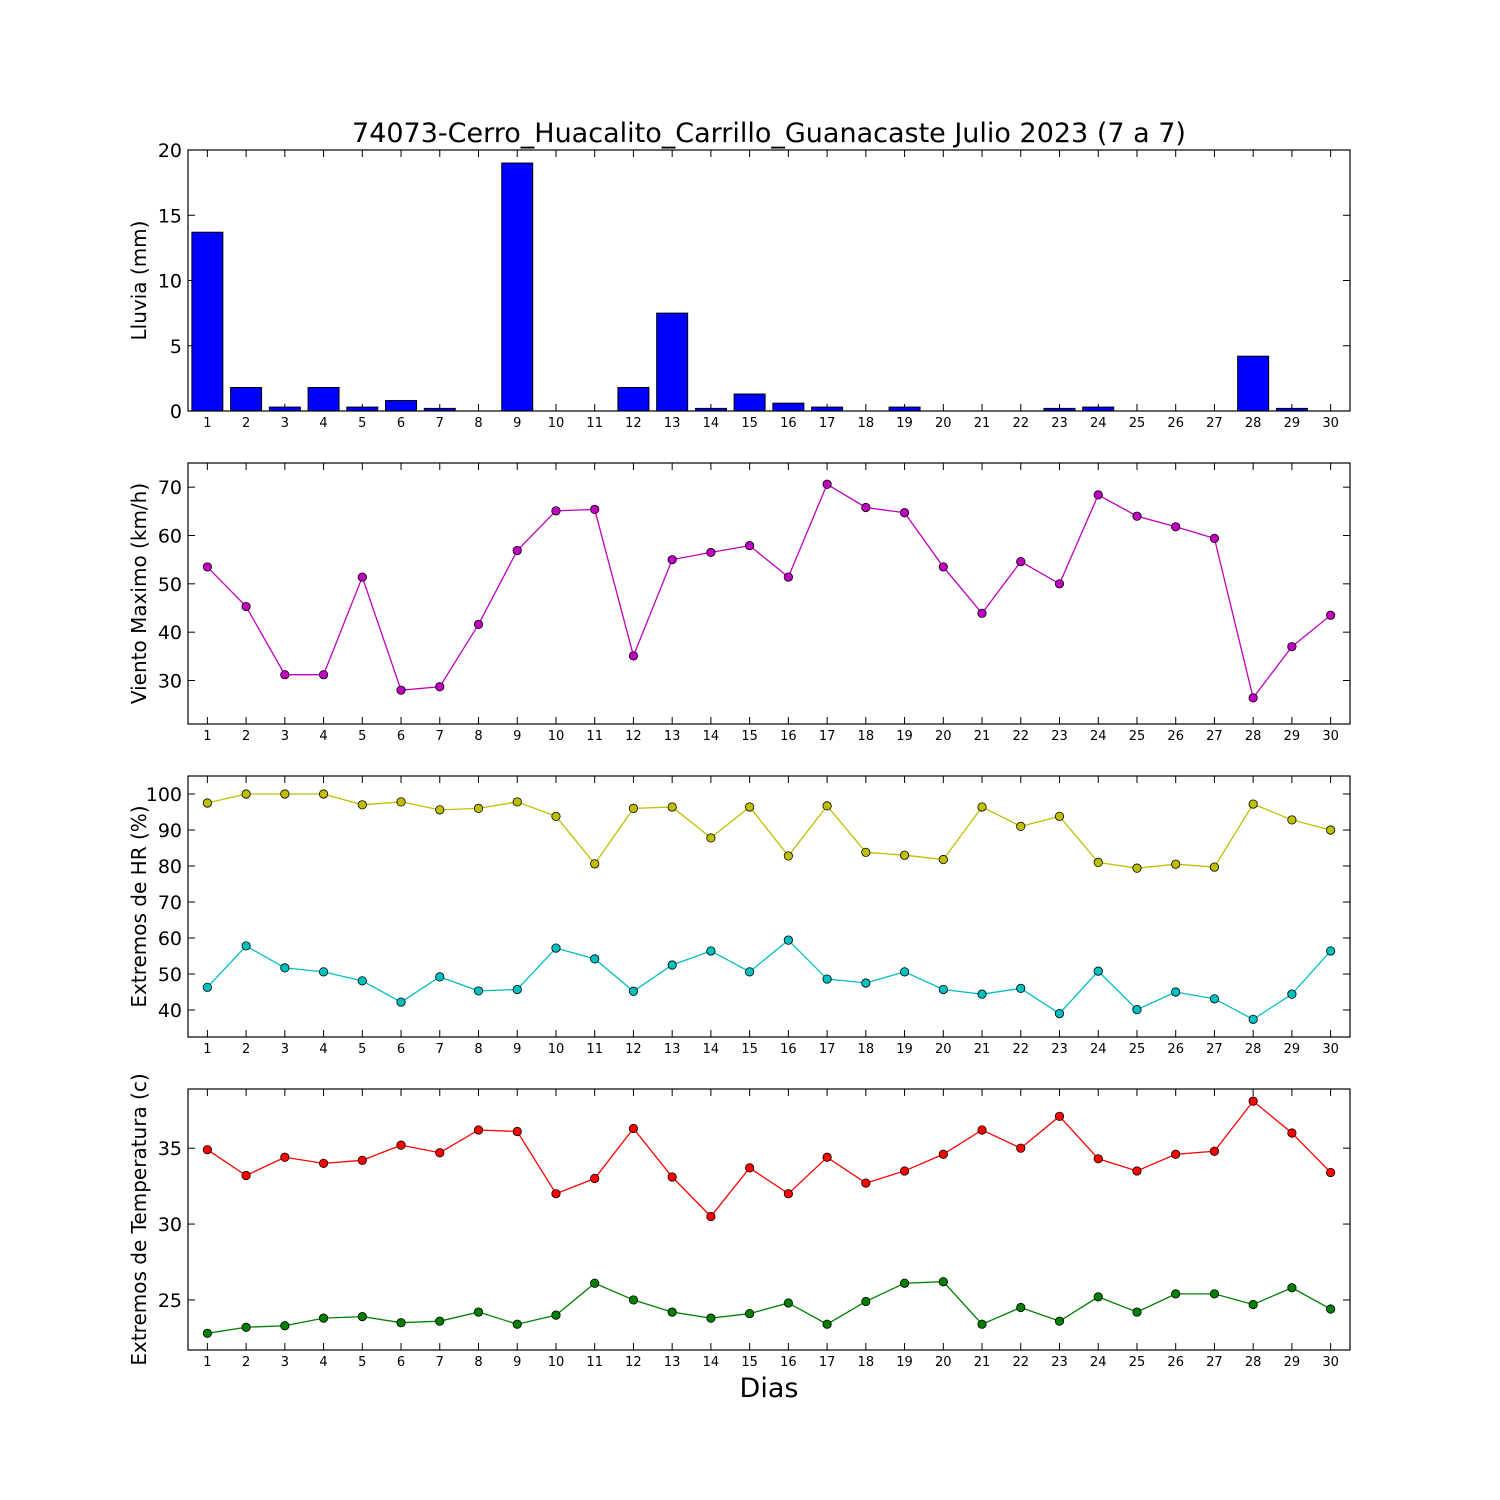 Image resolution: width=1500 pixels, height=1500 pixels. Describe the element at coordinates (440, 1362) in the screenshot. I see `x-tick-label: 7` at that location.